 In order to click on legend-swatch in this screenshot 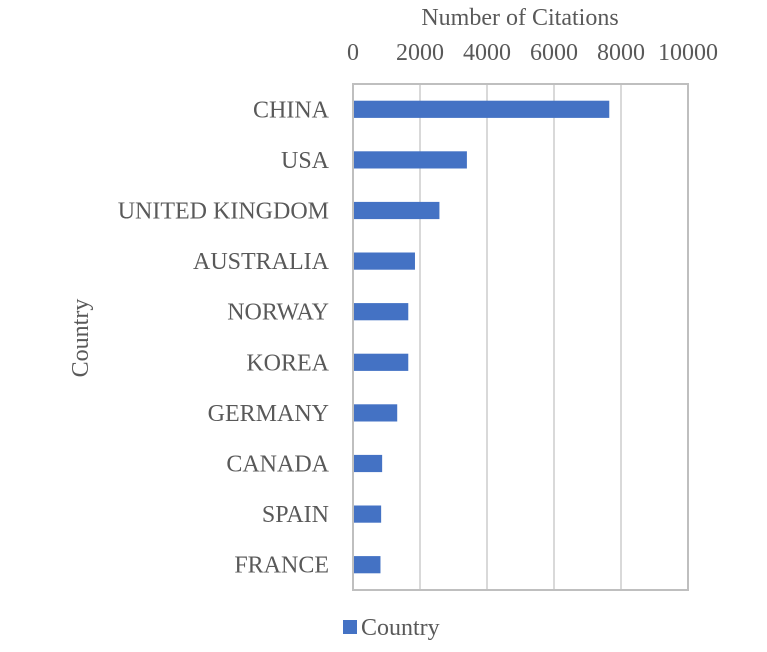, I will do `click(350, 627)`.